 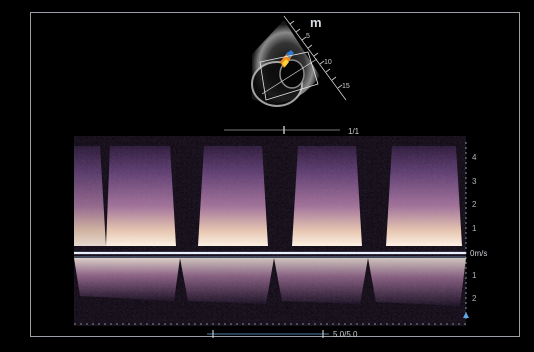 I want to click on velocity-tick-neg1: 1, so click(x=474, y=275).